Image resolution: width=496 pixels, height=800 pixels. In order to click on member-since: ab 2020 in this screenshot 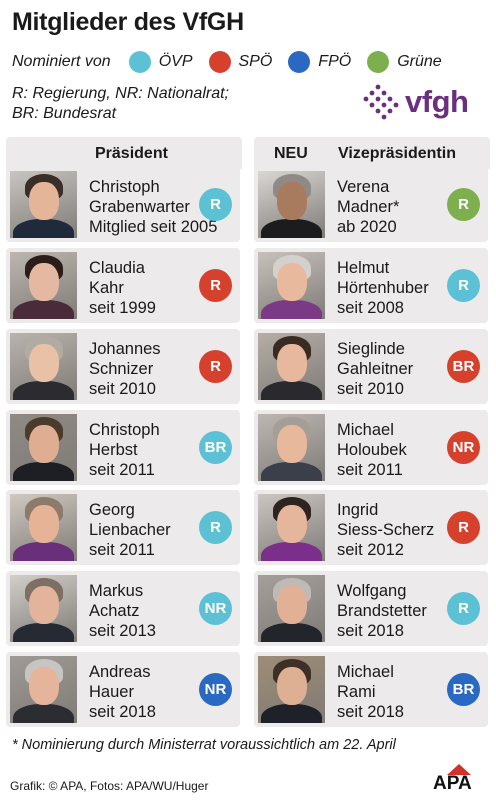, I will do `click(367, 227)`.